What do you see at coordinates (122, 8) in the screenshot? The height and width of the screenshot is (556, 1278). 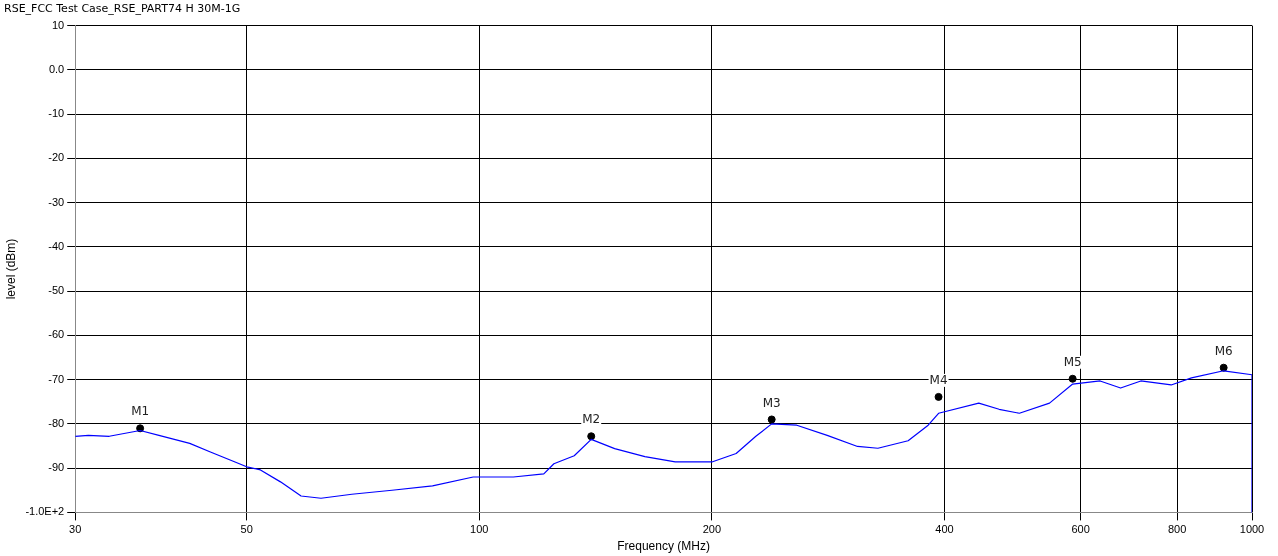 I see `chart-title: RSE_FCC Test Case_RSE_PART74 H 30M-1G` at bounding box center [122, 8].